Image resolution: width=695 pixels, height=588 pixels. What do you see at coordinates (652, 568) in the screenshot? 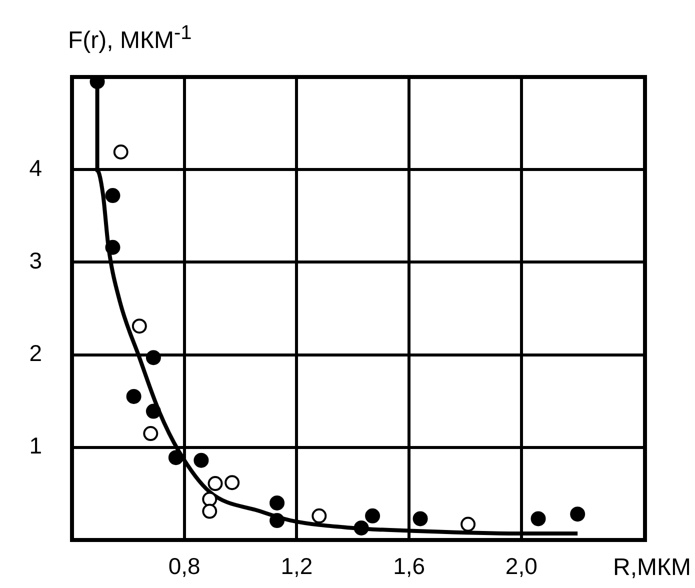
I see `x-axis-title: R,МКМ` at bounding box center [652, 568].